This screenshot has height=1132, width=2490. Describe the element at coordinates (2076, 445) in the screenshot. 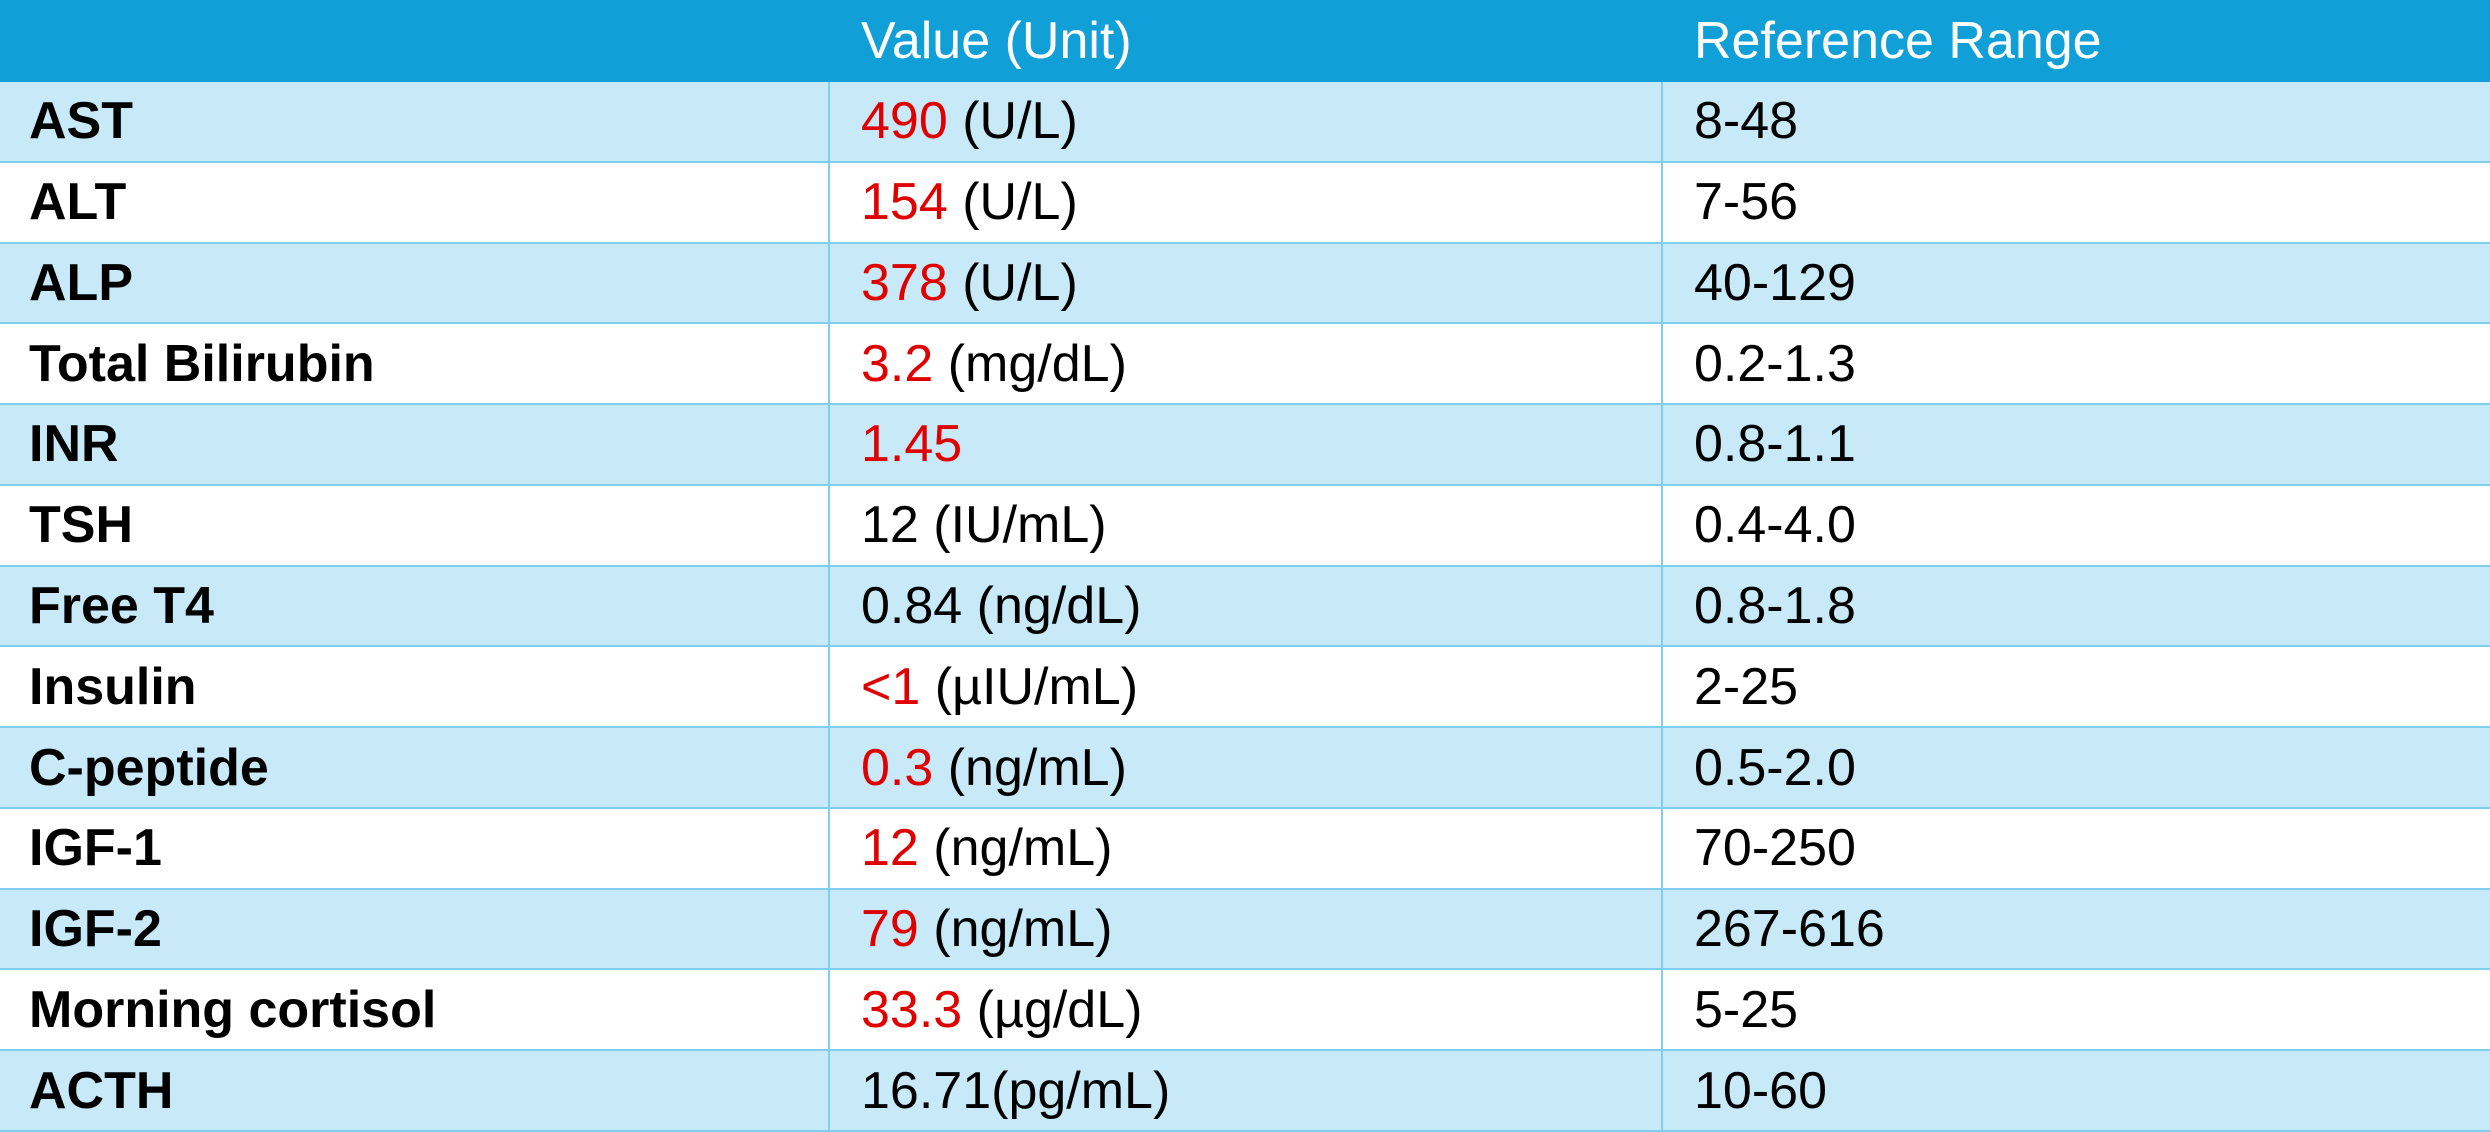

I see `range-cell: 0.8-1.1` at that location.